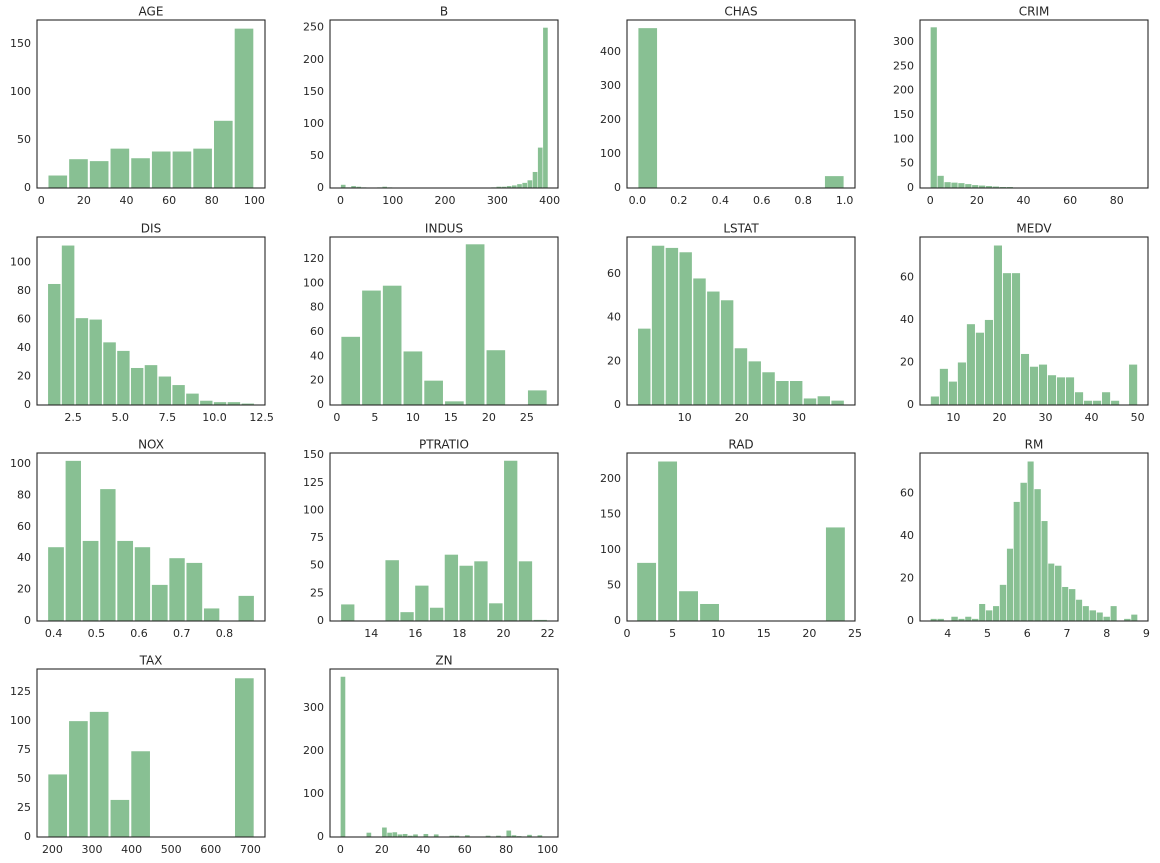 Image resolution: width=1160 pixels, height=863 pixels. What do you see at coordinates (638, 200) in the screenshot?
I see `x-tick-label: 0.0` at bounding box center [638, 200].